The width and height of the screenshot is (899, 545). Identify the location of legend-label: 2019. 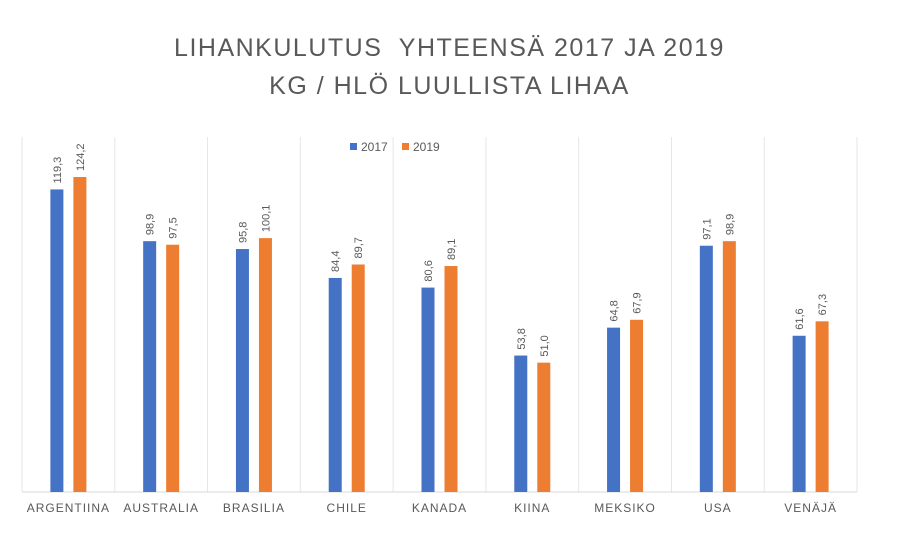
(426, 147).